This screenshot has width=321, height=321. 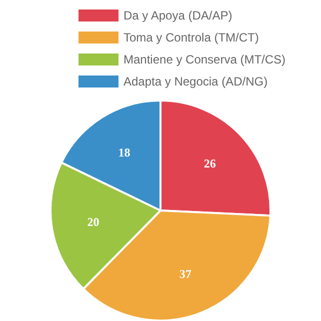 I want to click on data-label: 37, so click(x=185, y=274).